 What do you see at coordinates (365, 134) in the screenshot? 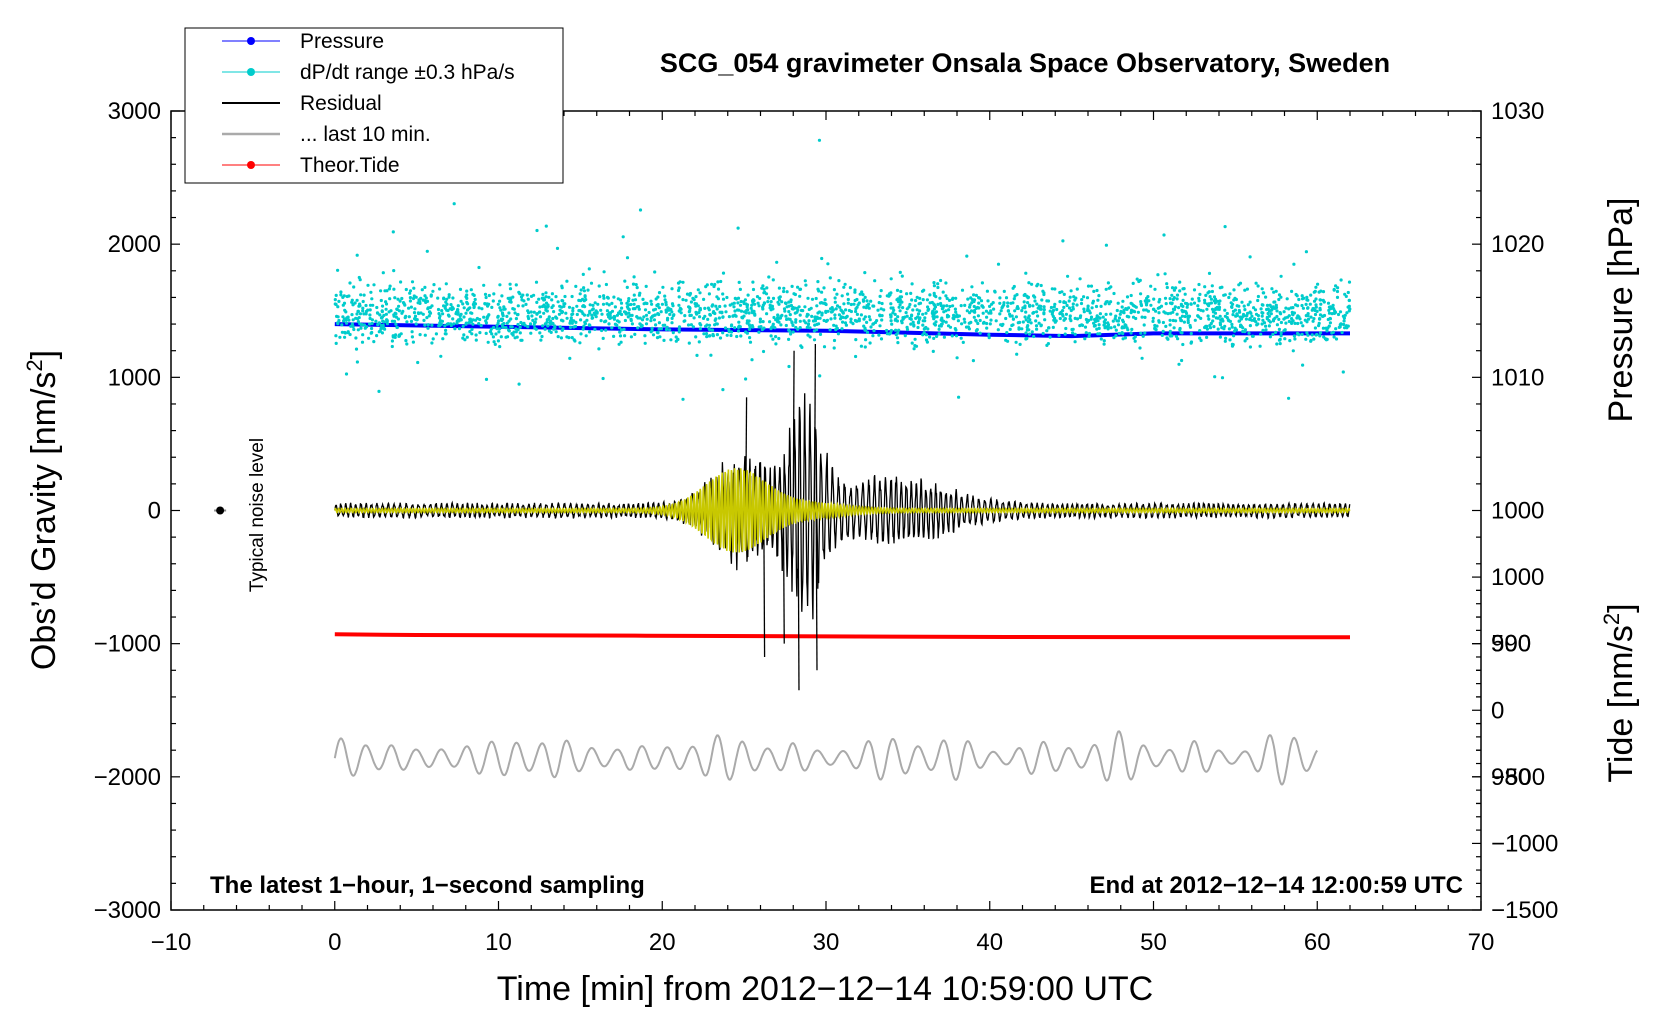
I see `legend-label: ... last 10 min.` at bounding box center [365, 134].